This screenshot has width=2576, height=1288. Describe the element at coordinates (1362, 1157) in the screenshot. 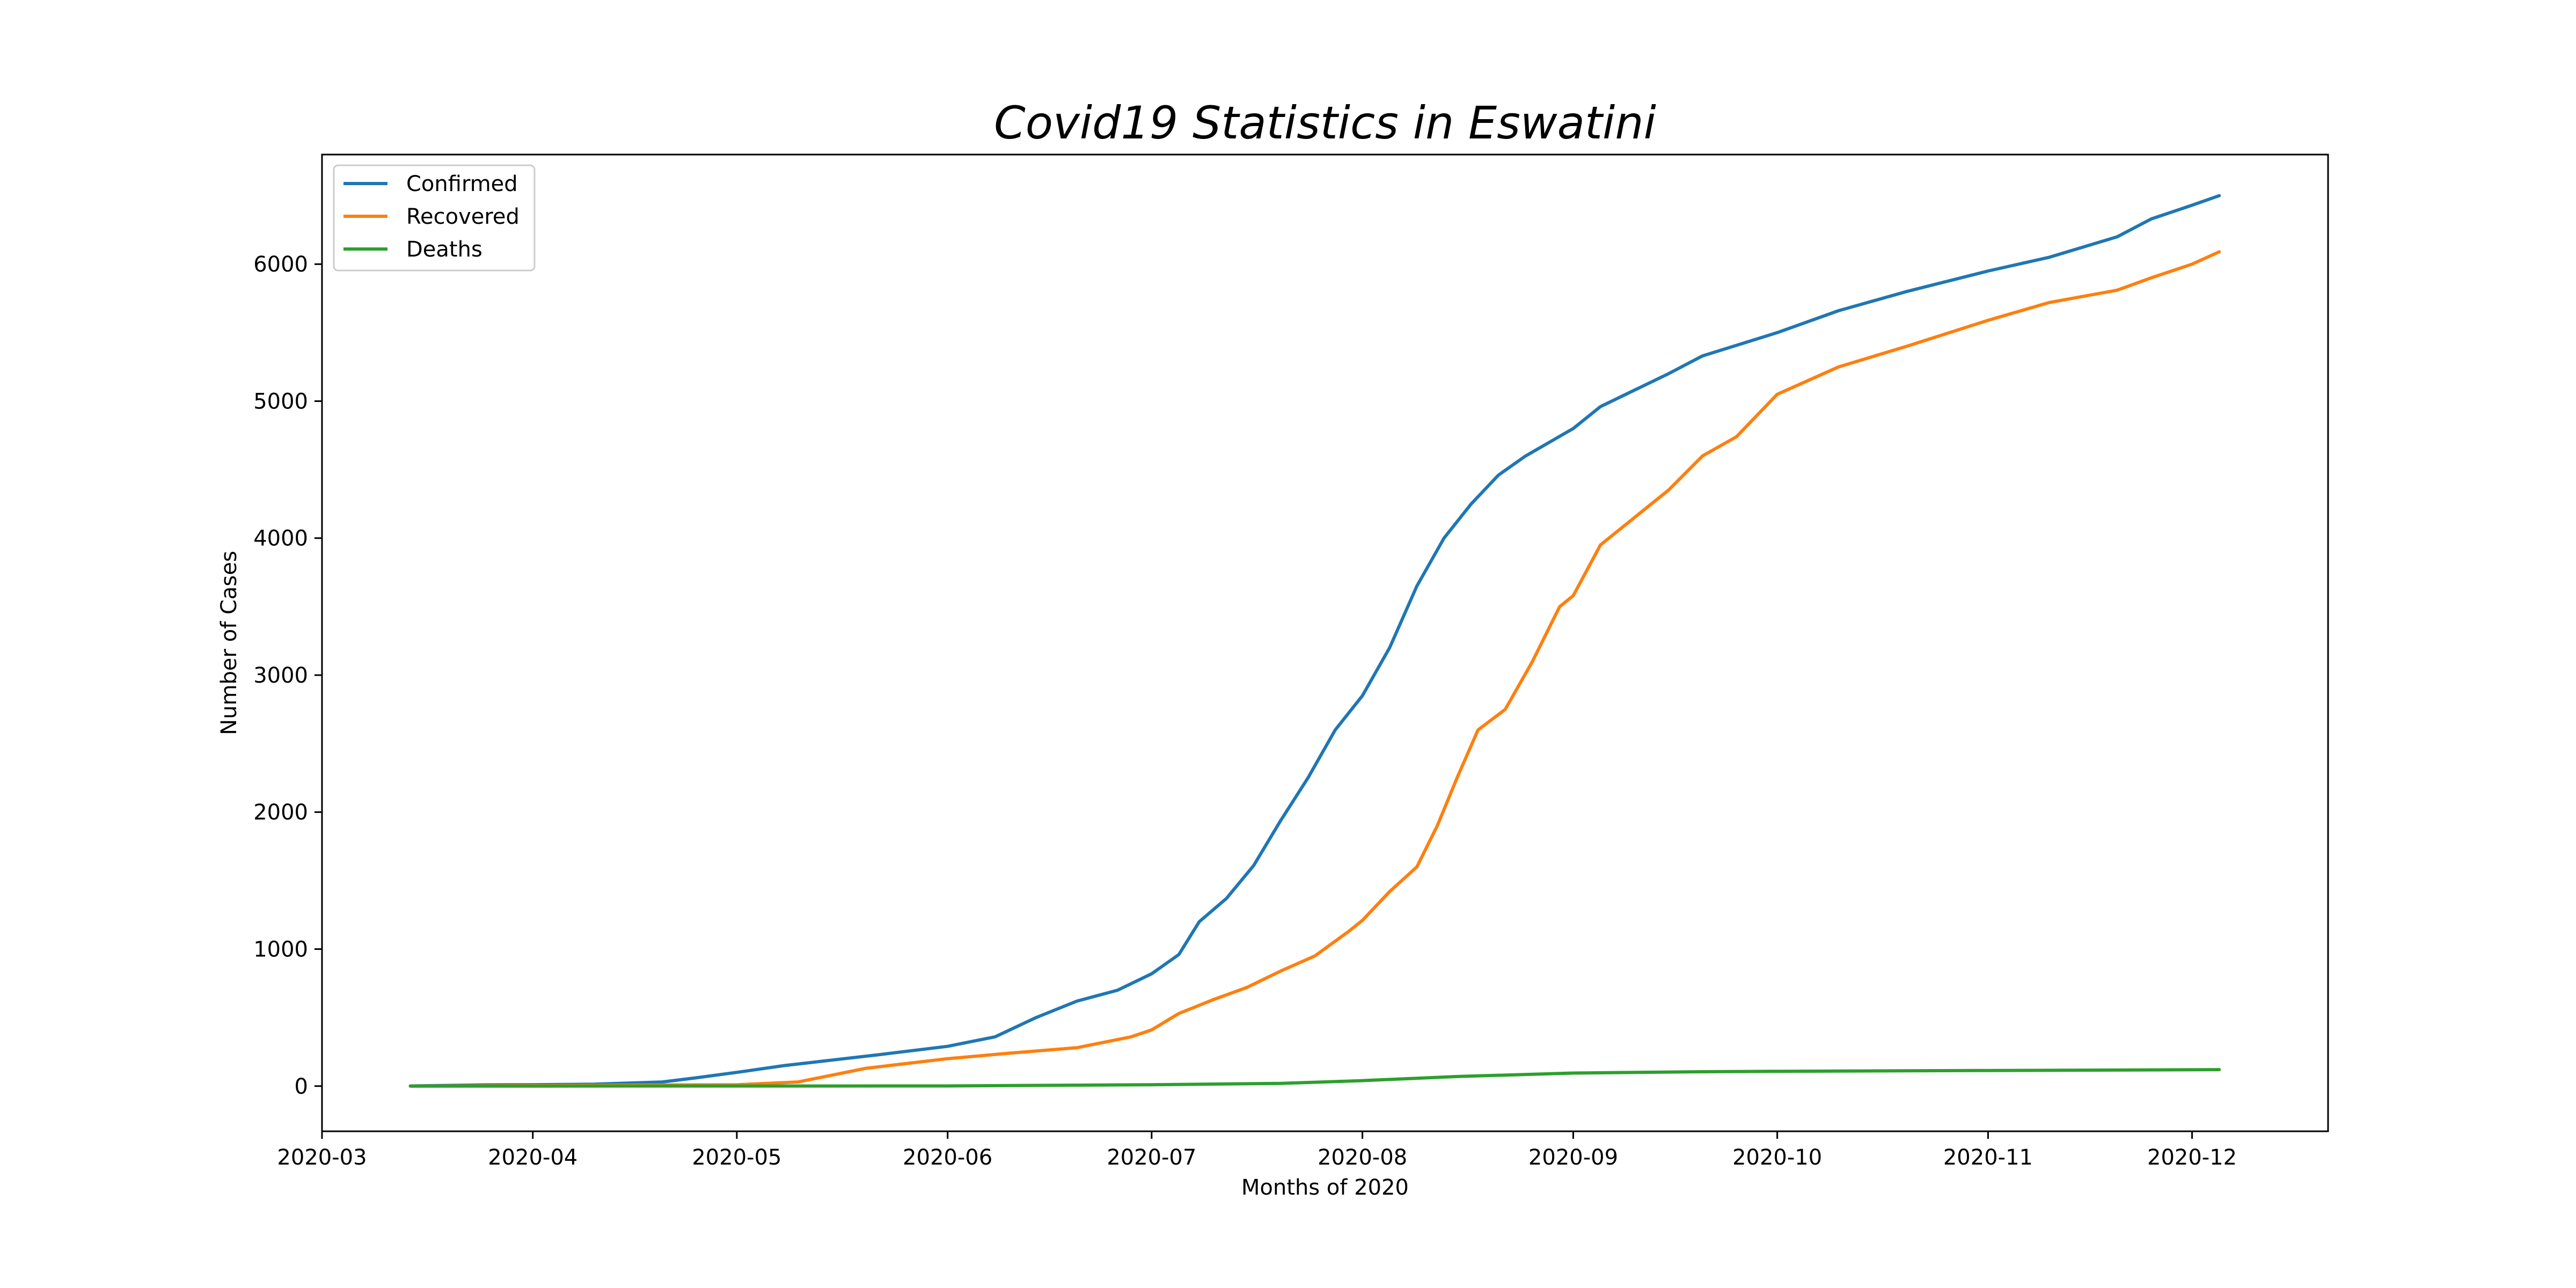

I see `x-tick-label: 2020-08` at that location.